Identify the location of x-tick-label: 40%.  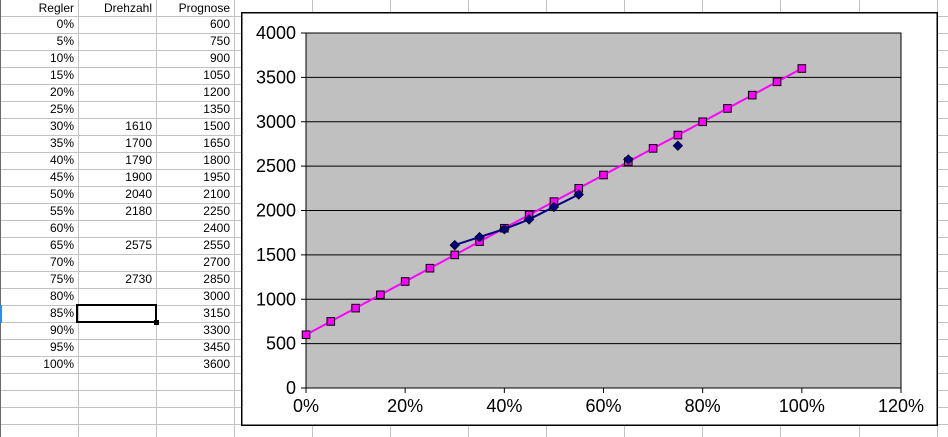
(504, 406).